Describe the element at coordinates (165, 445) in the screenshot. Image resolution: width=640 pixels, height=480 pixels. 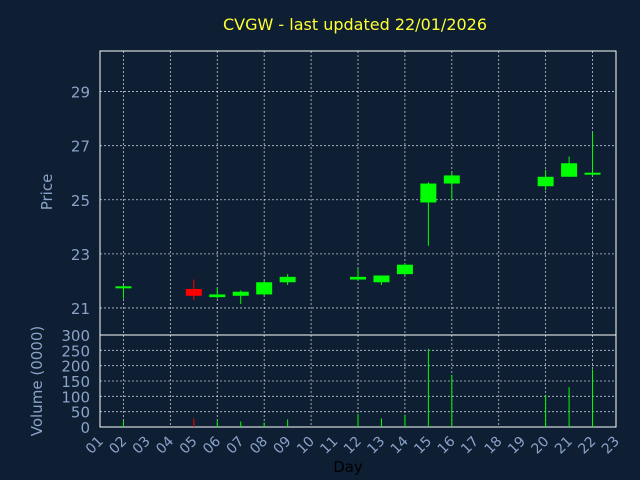
I see `x-tick-label: 04` at that location.